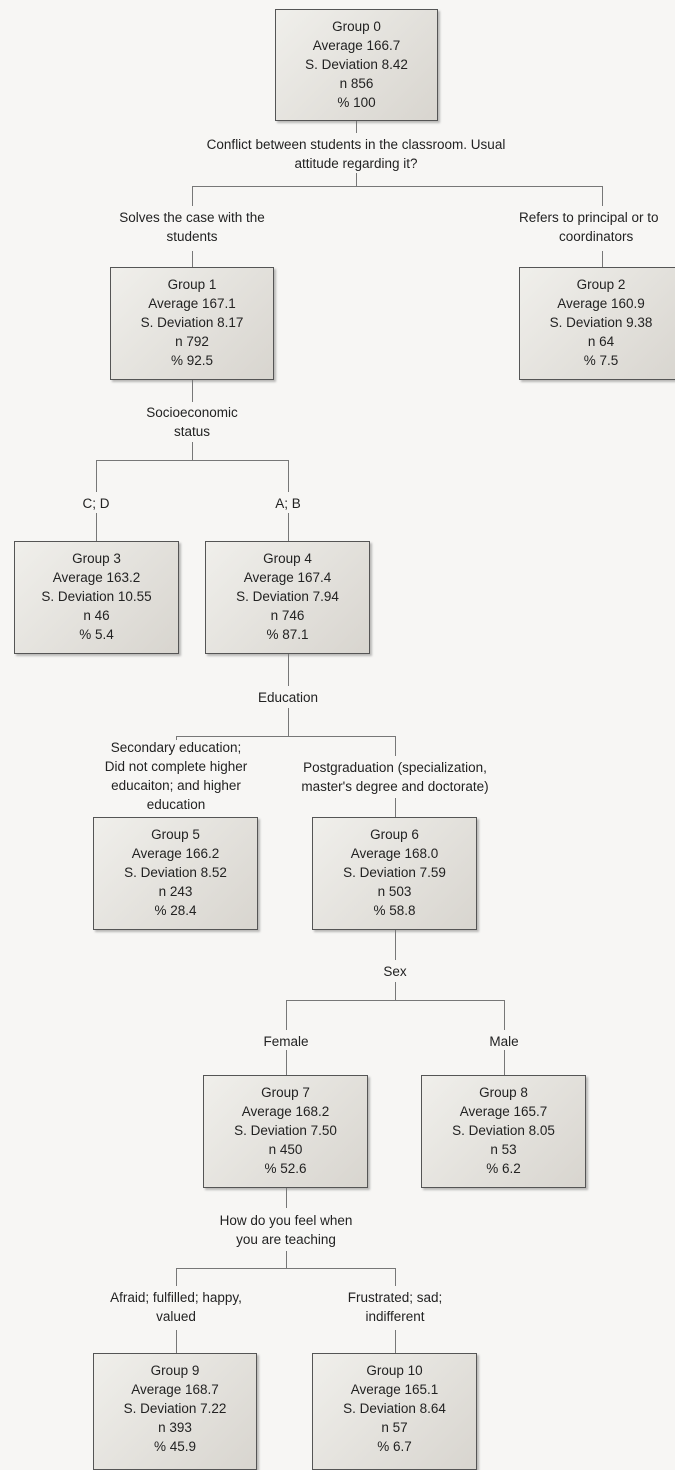 The width and height of the screenshot is (675, 1470). I want to click on node-group-label: Group 5, so click(175, 834).